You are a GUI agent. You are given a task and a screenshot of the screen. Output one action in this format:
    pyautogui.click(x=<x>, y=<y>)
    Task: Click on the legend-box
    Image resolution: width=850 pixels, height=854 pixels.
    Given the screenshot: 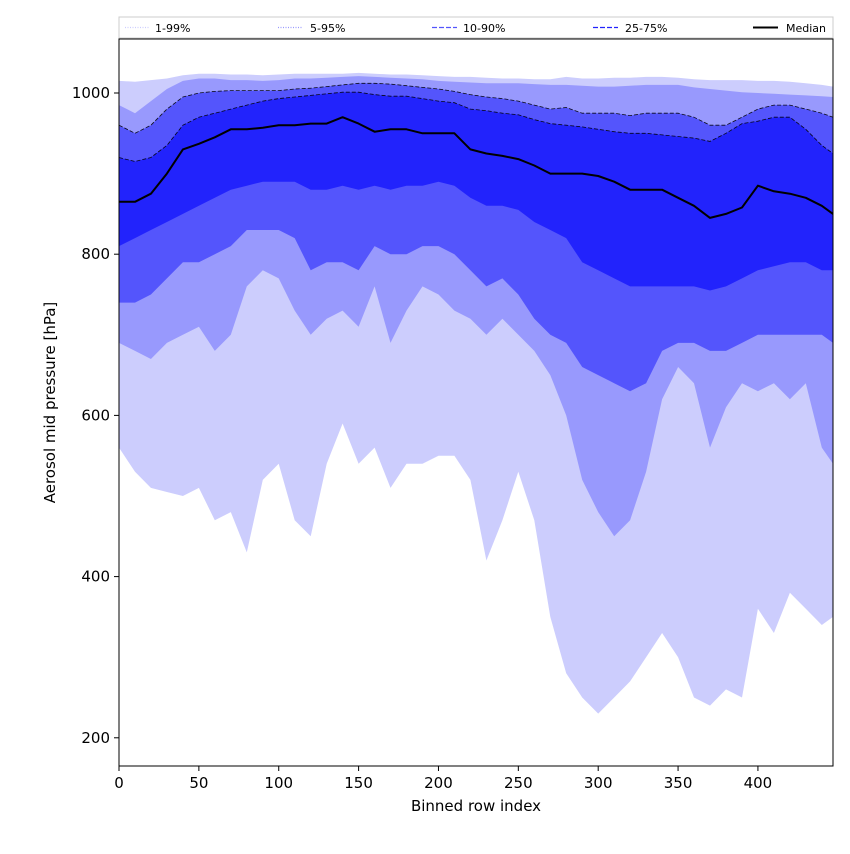 What is the action you would take?
    pyautogui.click(x=476, y=27)
    